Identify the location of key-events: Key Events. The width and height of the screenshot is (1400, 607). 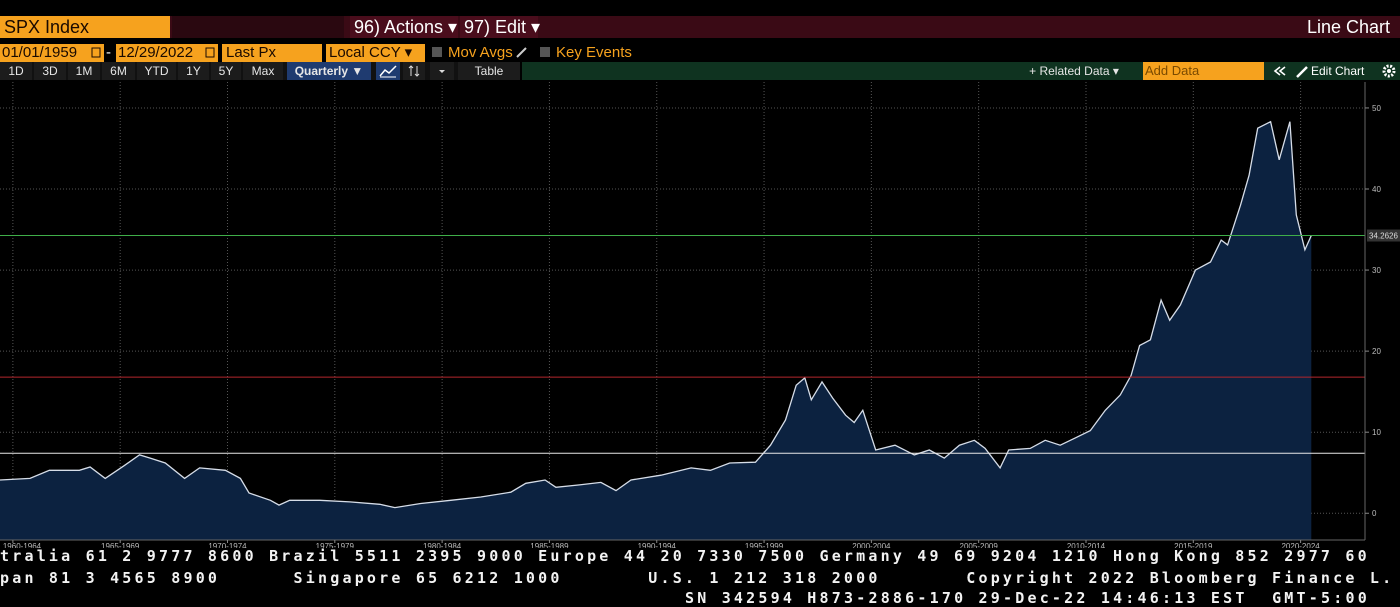
(594, 52).